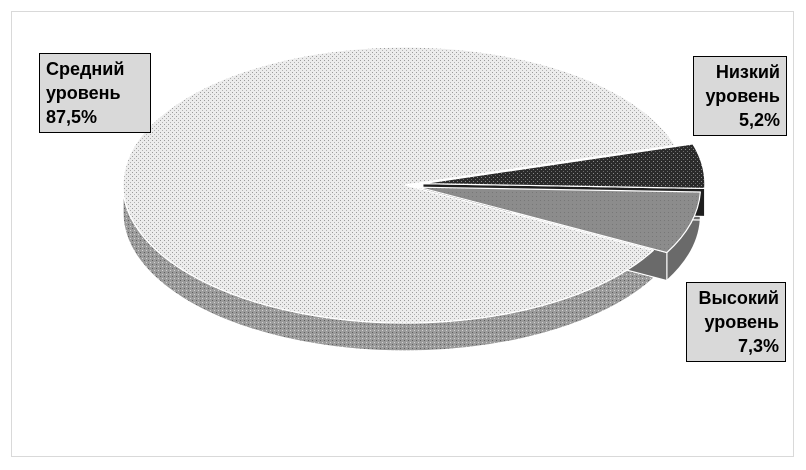 This screenshot has height=470, width=806. I want to click on data-label-medium-name-2: уровень, so click(83, 93).